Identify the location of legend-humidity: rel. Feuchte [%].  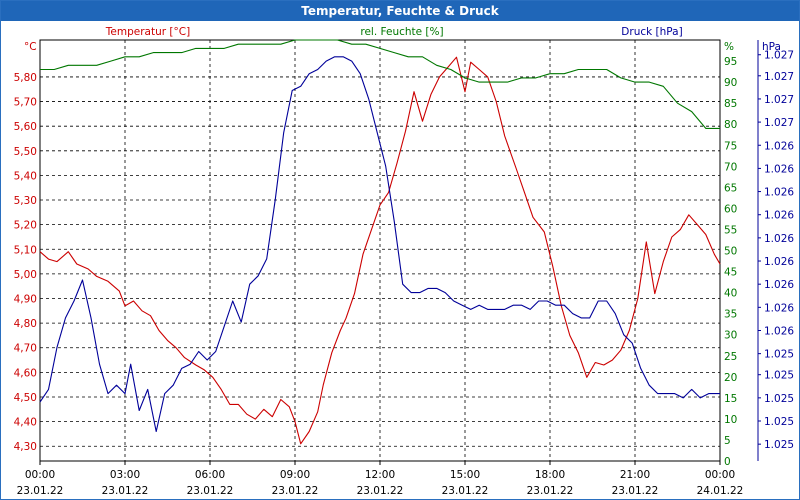
(401, 32).